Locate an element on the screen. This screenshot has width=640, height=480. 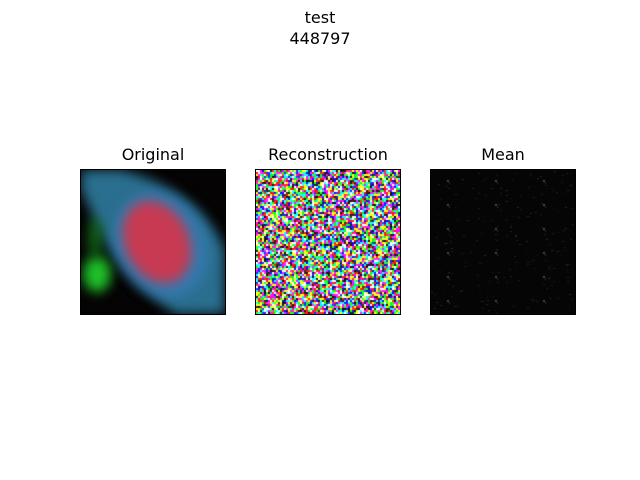
figure-title-line-2: 448797 is located at coordinates (320, 38).